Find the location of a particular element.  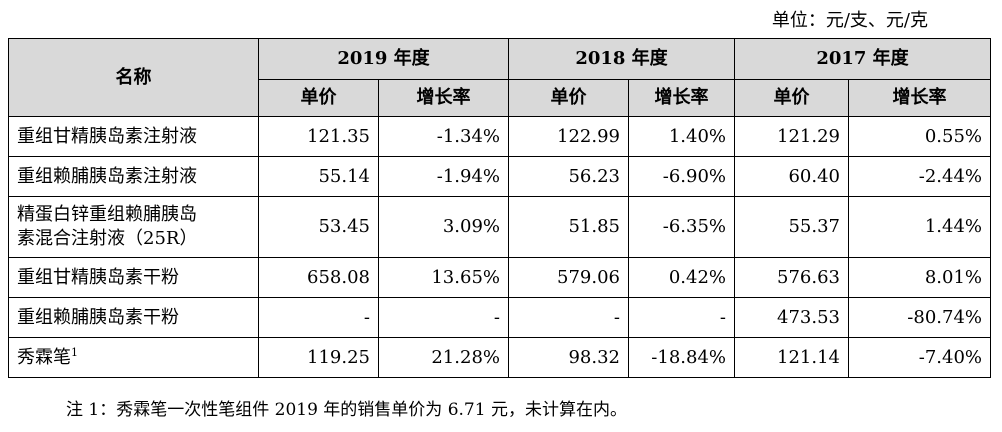

table-row: 重组赖脯胰岛素干粉 - - - - 473.53 -80.74% is located at coordinates (499, 317).